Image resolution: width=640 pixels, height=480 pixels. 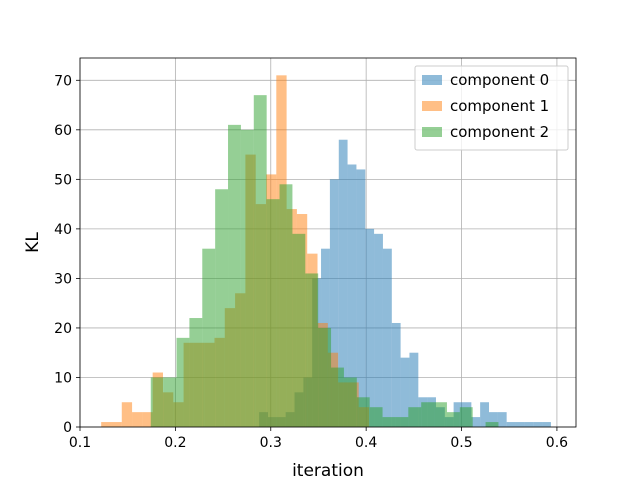 I want to click on y-tick-label: 70, so click(x=63, y=81).